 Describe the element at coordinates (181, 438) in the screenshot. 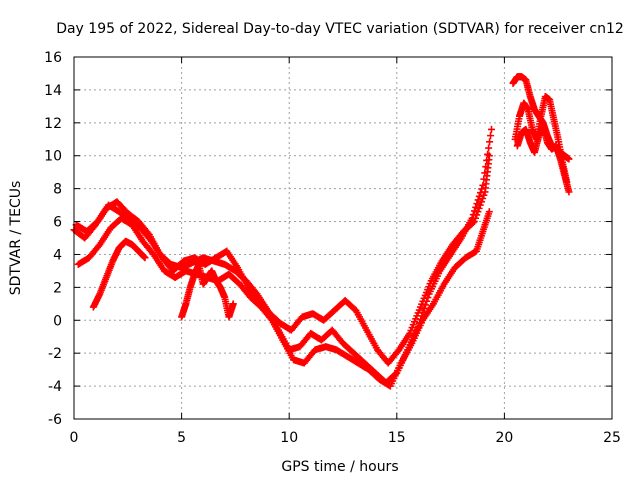

I see `x-tick-label: 5` at that location.